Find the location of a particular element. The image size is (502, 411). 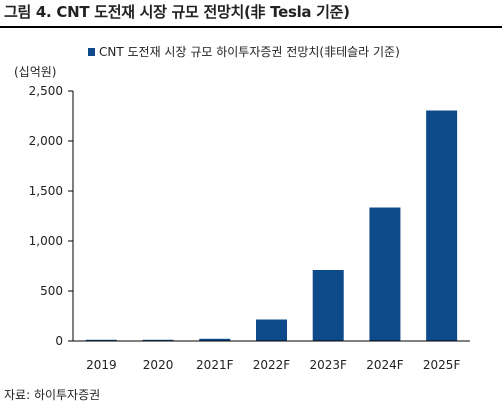

y-tick-label: 1,500 is located at coordinates (46, 191).